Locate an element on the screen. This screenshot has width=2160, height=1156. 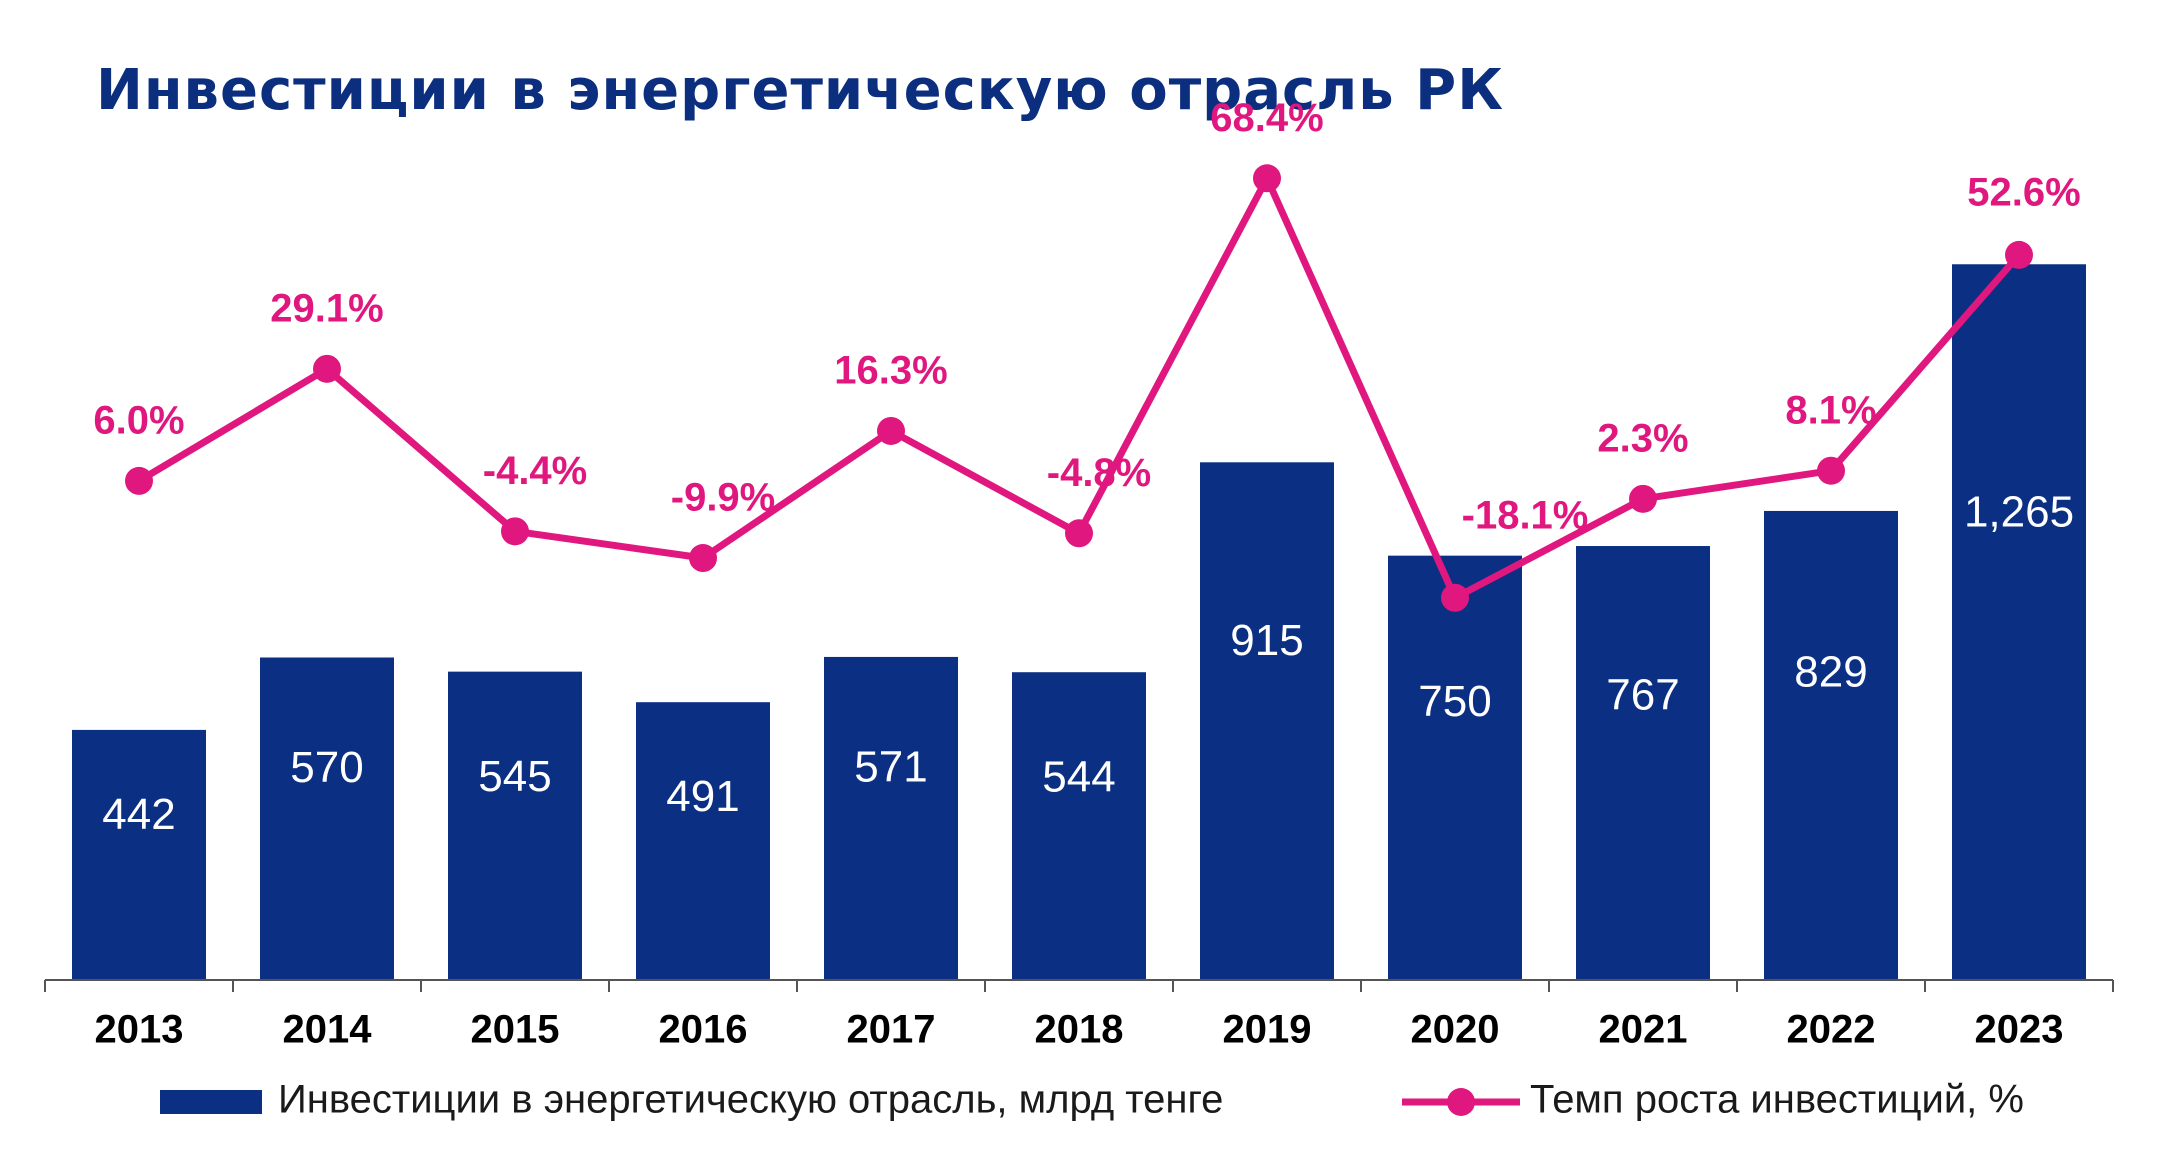
x-tick-label-2015: 2015 is located at coordinates (515, 1030).